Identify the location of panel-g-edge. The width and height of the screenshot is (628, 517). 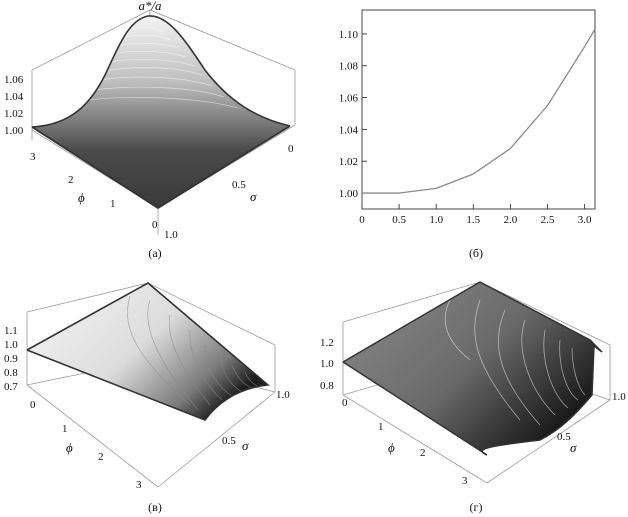
(472, 368).